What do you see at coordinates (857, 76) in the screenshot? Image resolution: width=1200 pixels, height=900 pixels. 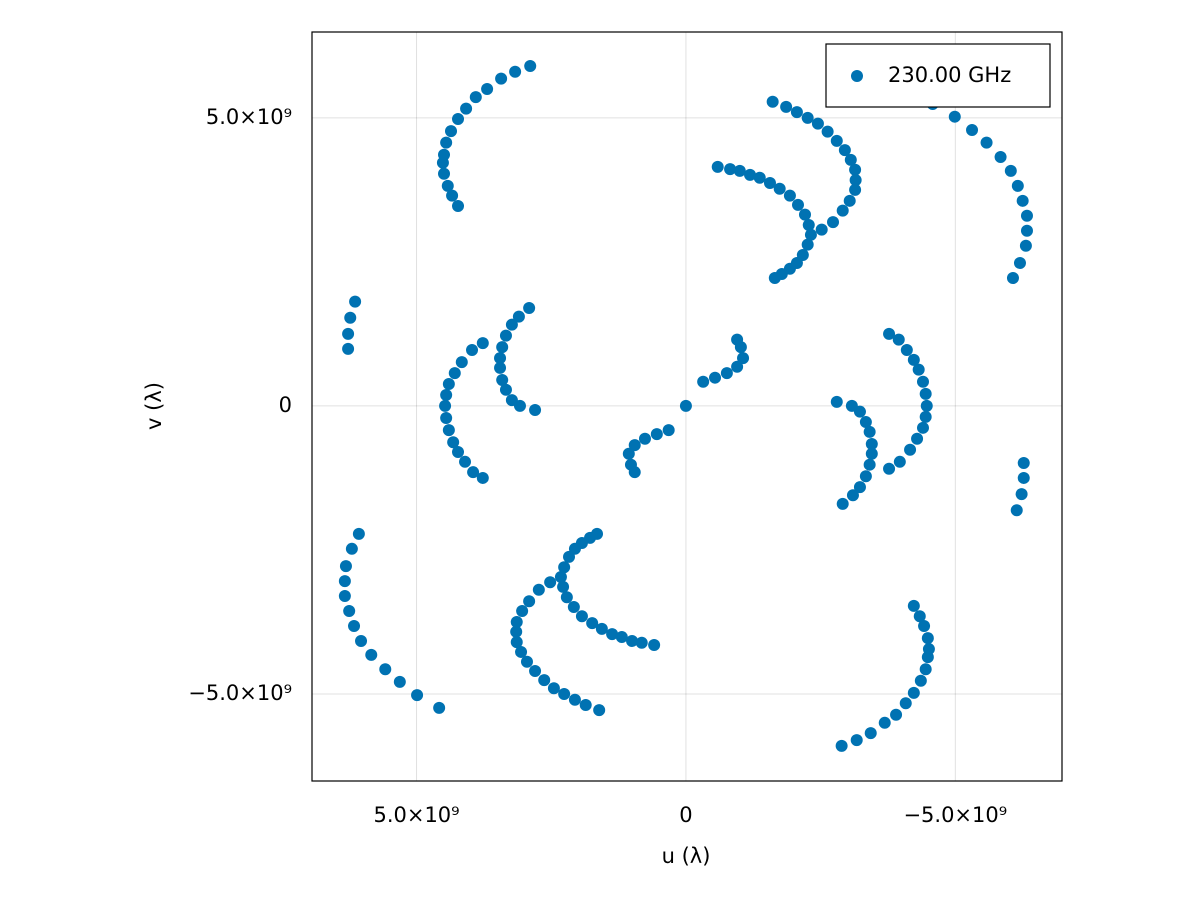 I see `legend-marker` at bounding box center [857, 76].